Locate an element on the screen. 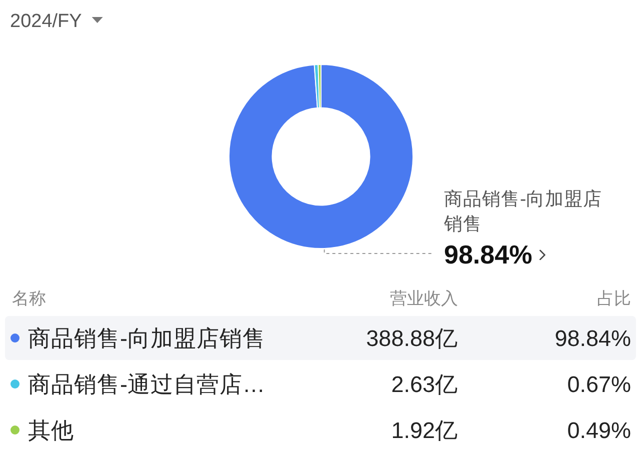 The height and width of the screenshot is (452, 640). legend-title: 名称 is located at coordinates (29, 298).